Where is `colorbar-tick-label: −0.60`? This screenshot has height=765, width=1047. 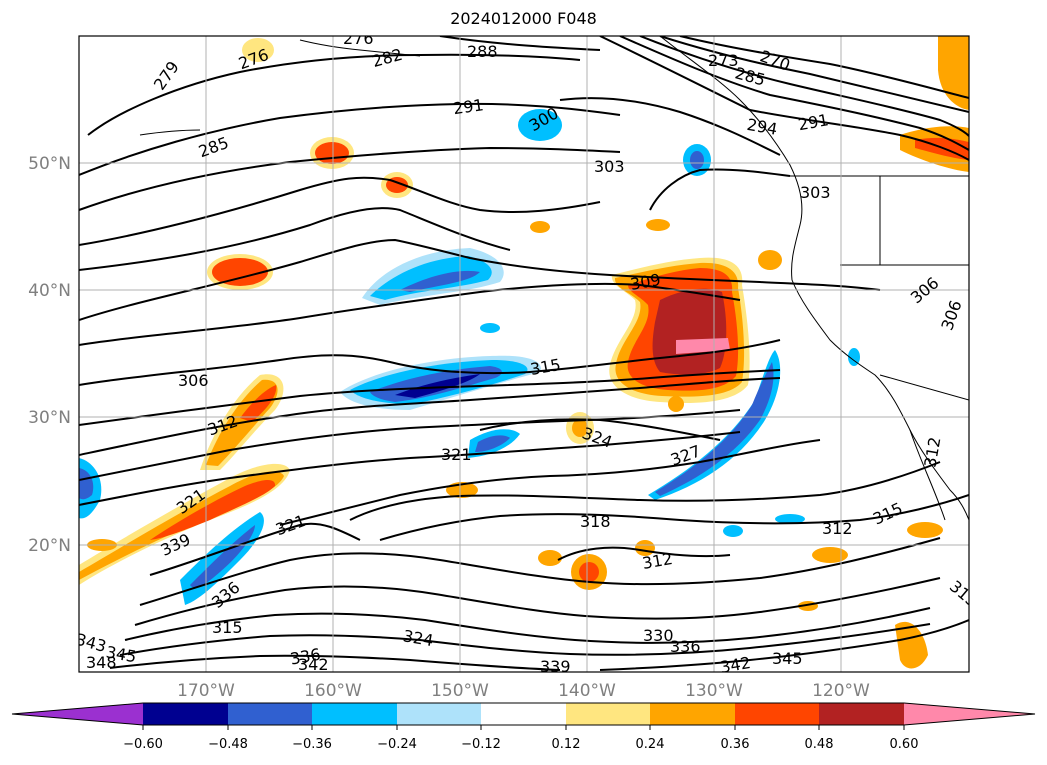 colorbar-tick-label: −0.60 is located at coordinates (143, 744).